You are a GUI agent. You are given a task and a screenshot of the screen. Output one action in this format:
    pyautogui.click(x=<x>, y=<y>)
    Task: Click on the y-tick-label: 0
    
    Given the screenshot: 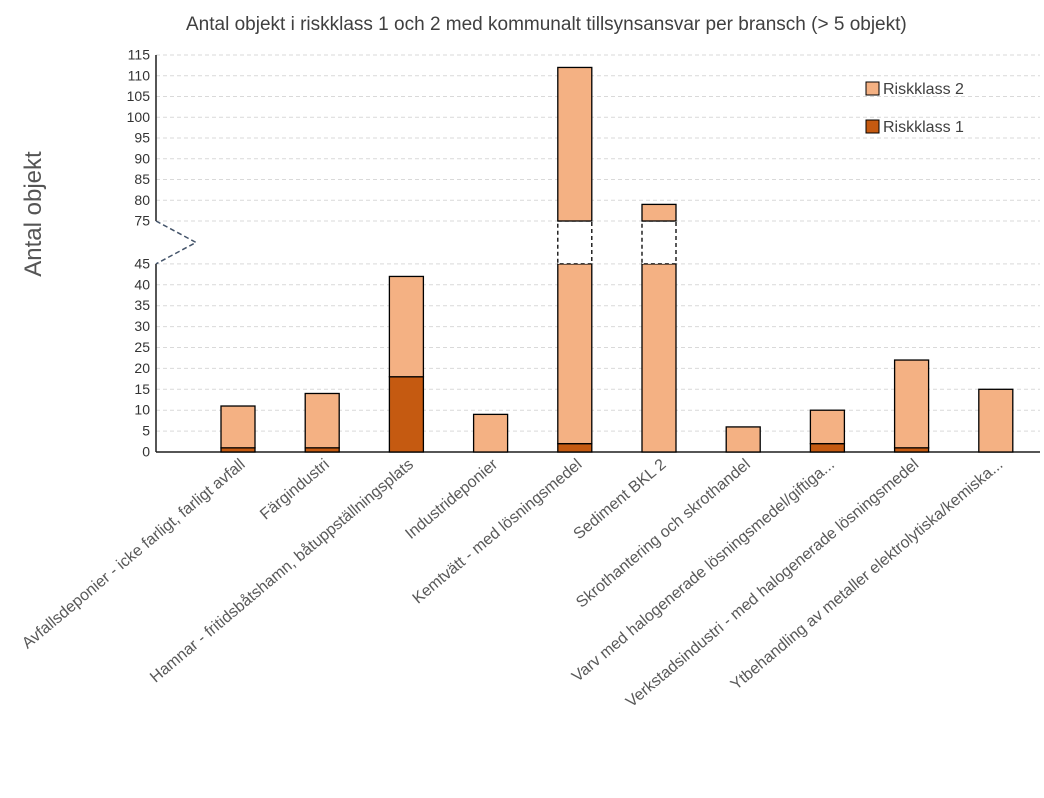 What is the action you would take?
    pyautogui.click(x=146, y=452)
    